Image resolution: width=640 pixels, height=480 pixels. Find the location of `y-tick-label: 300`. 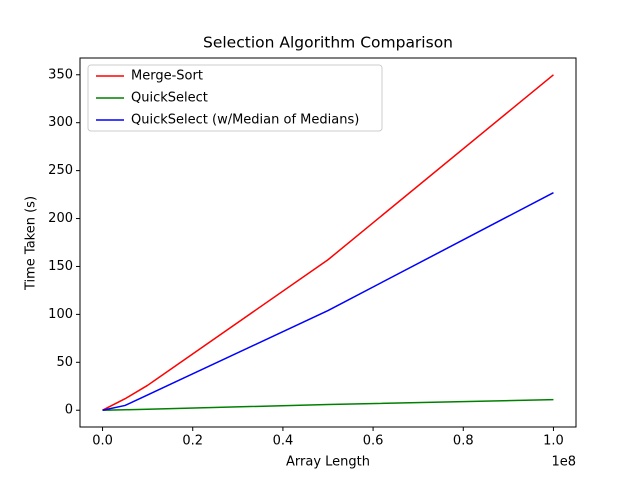

y-tick-label: 300 is located at coordinates (60, 122).